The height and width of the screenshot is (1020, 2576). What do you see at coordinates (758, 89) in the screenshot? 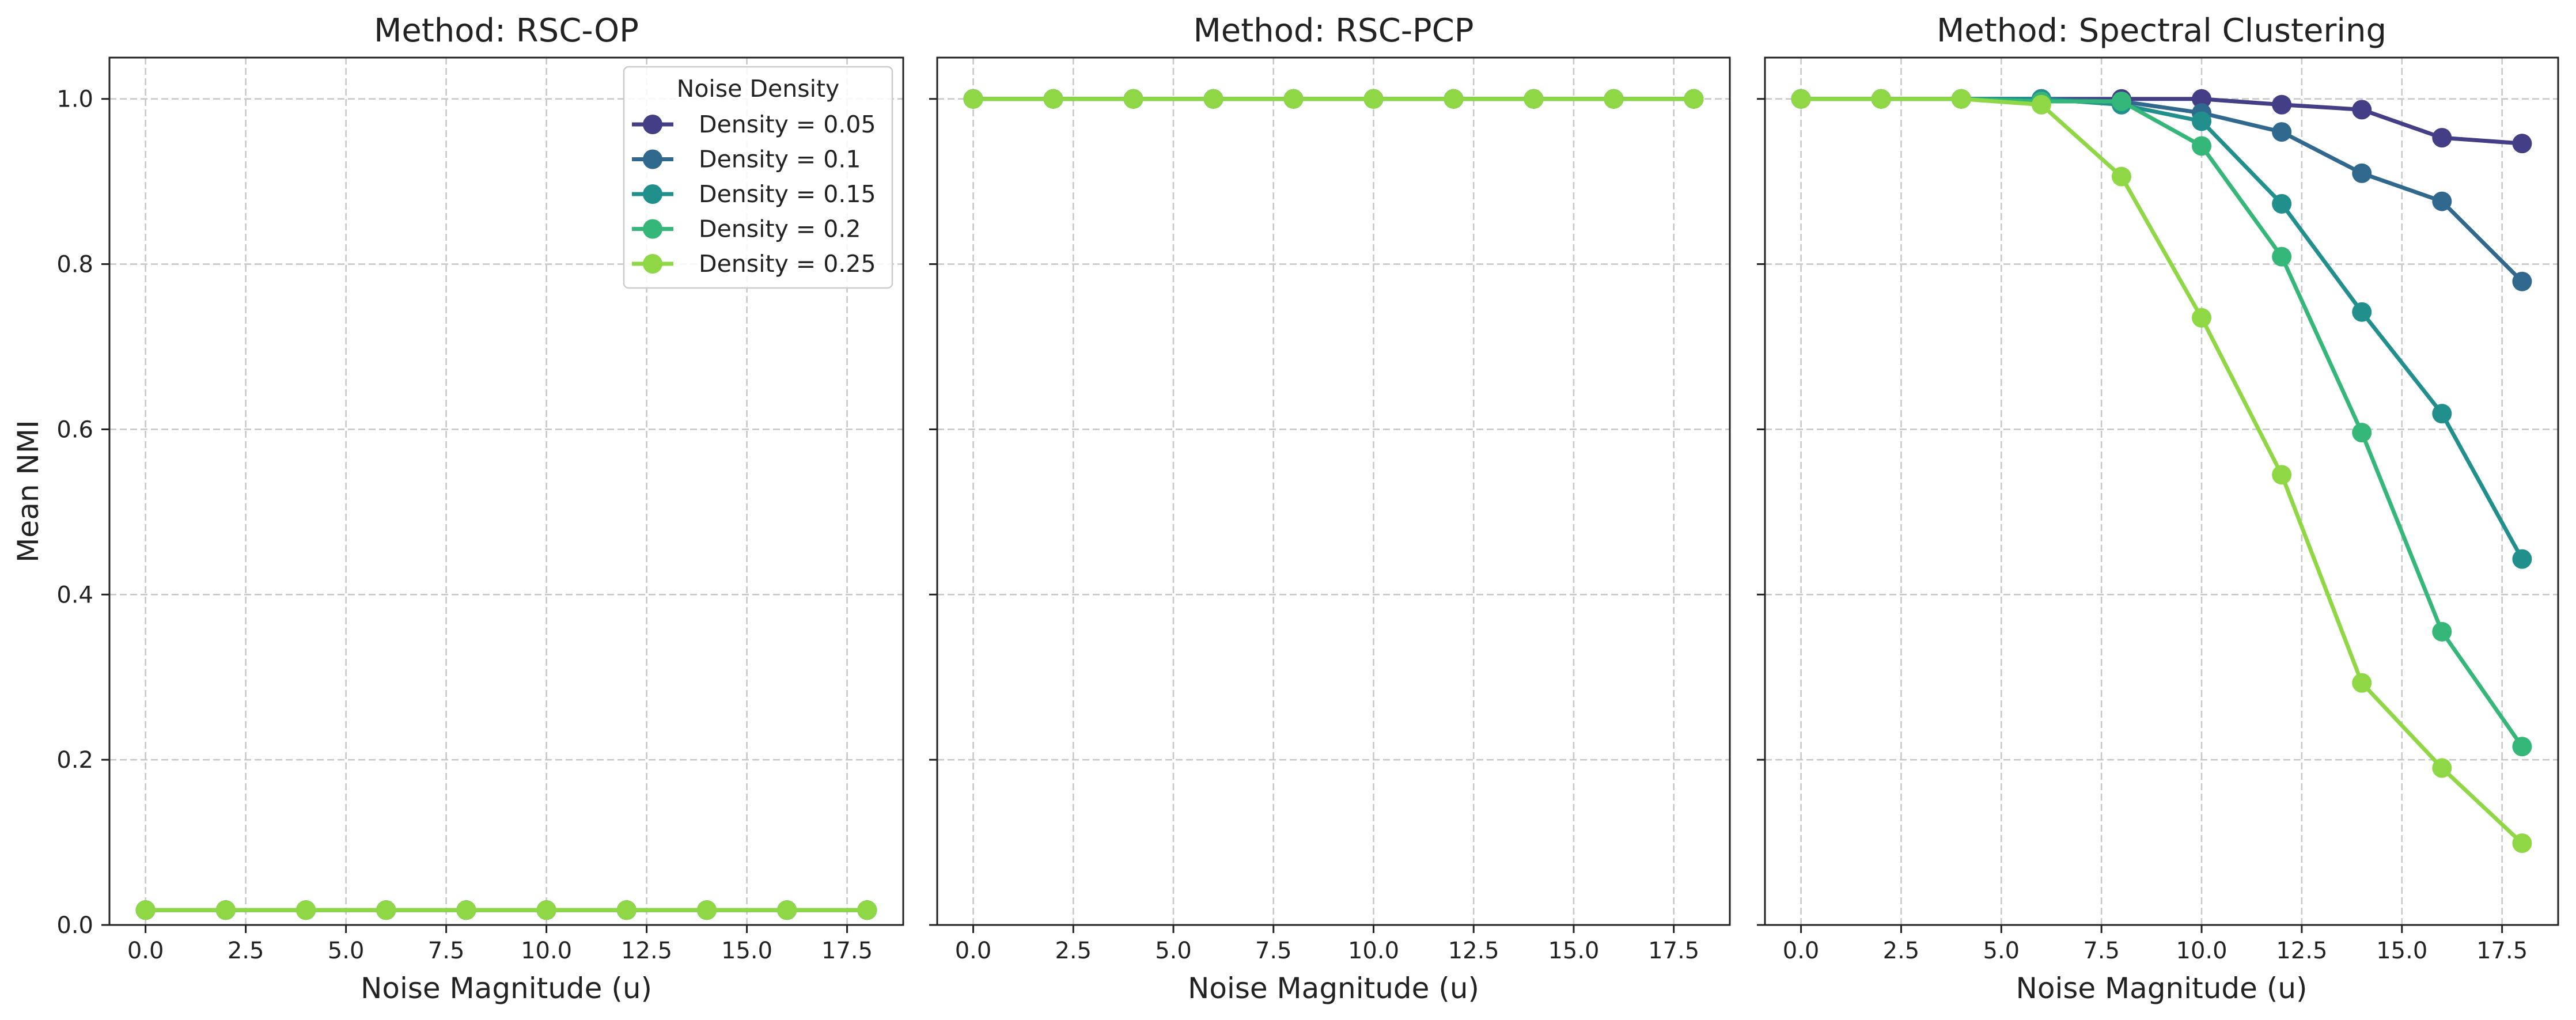
I see `legend-title: Noise Density` at bounding box center [758, 89].